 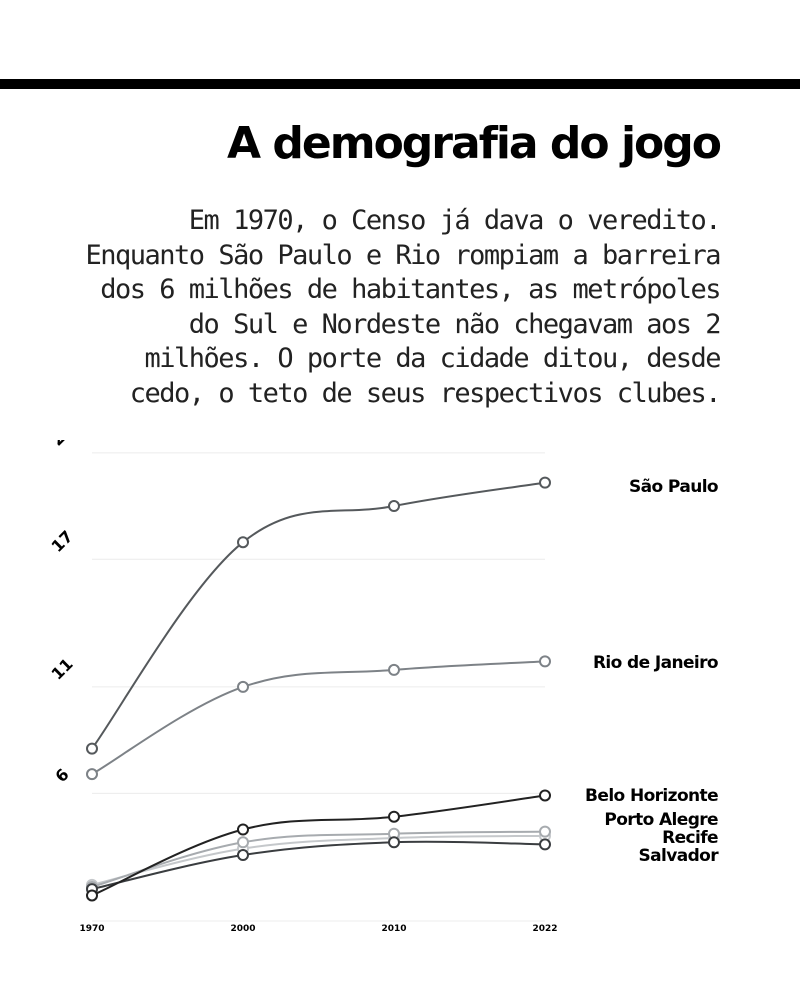 I want to click on series-line-belo-horizonte, so click(x=318, y=845).